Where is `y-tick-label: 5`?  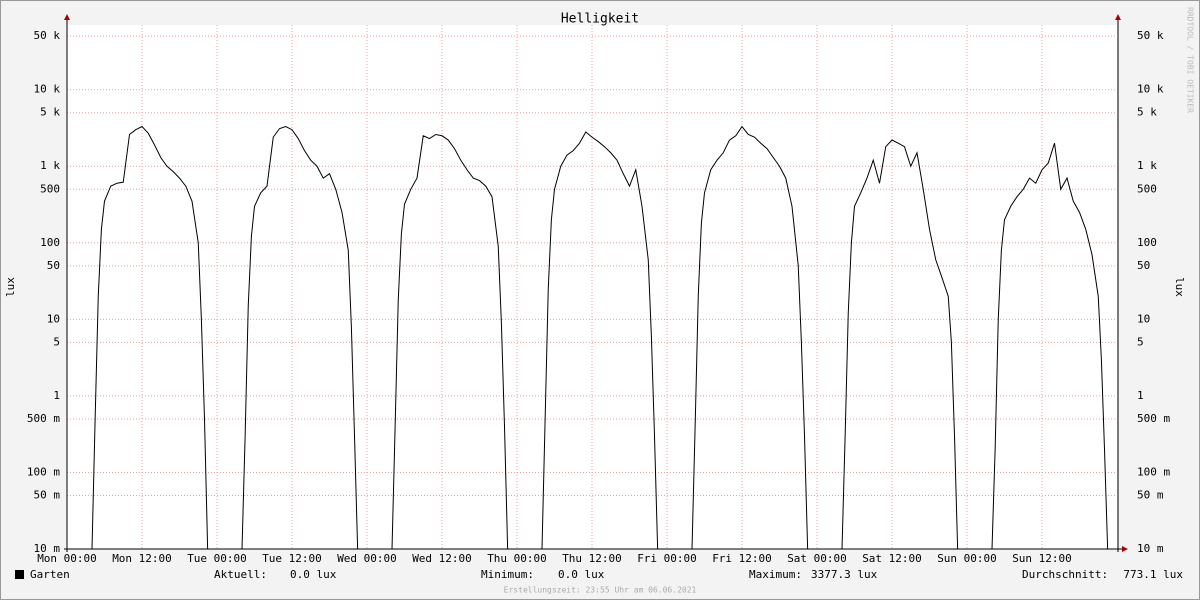 y-tick-label: 5 is located at coordinates (56, 341).